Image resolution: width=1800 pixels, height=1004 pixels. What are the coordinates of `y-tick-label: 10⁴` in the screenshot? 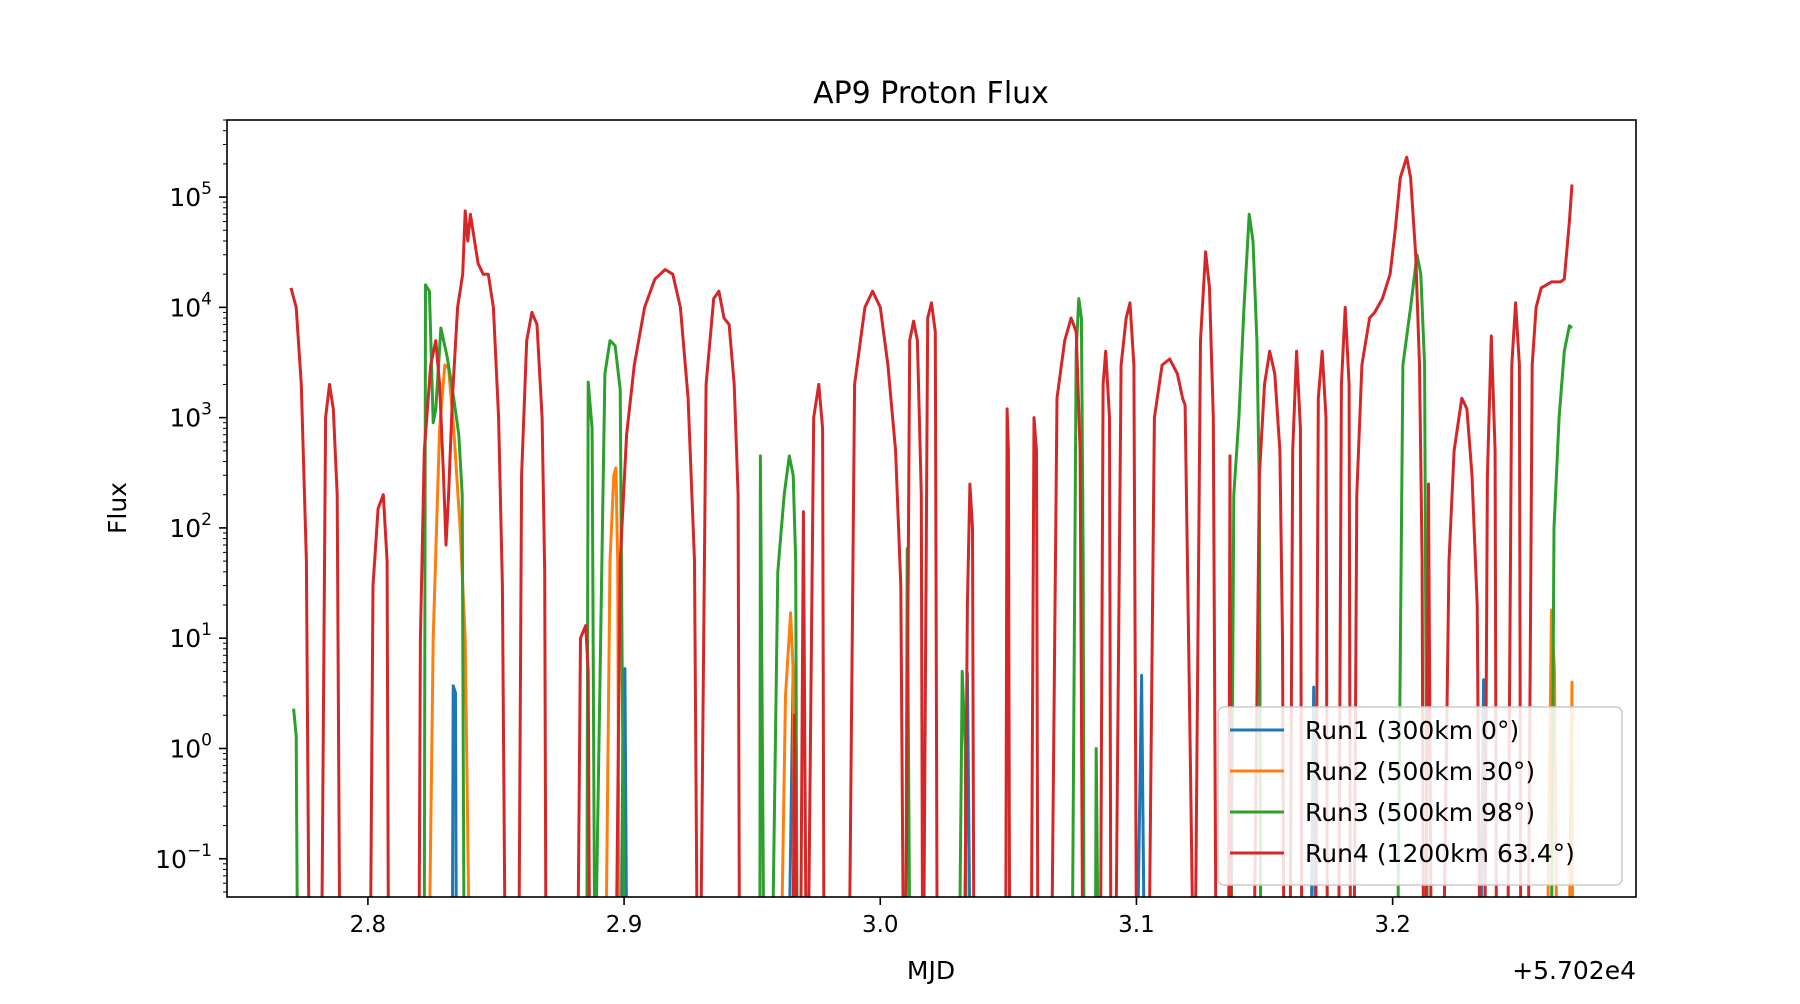 It's located at (190, 305).